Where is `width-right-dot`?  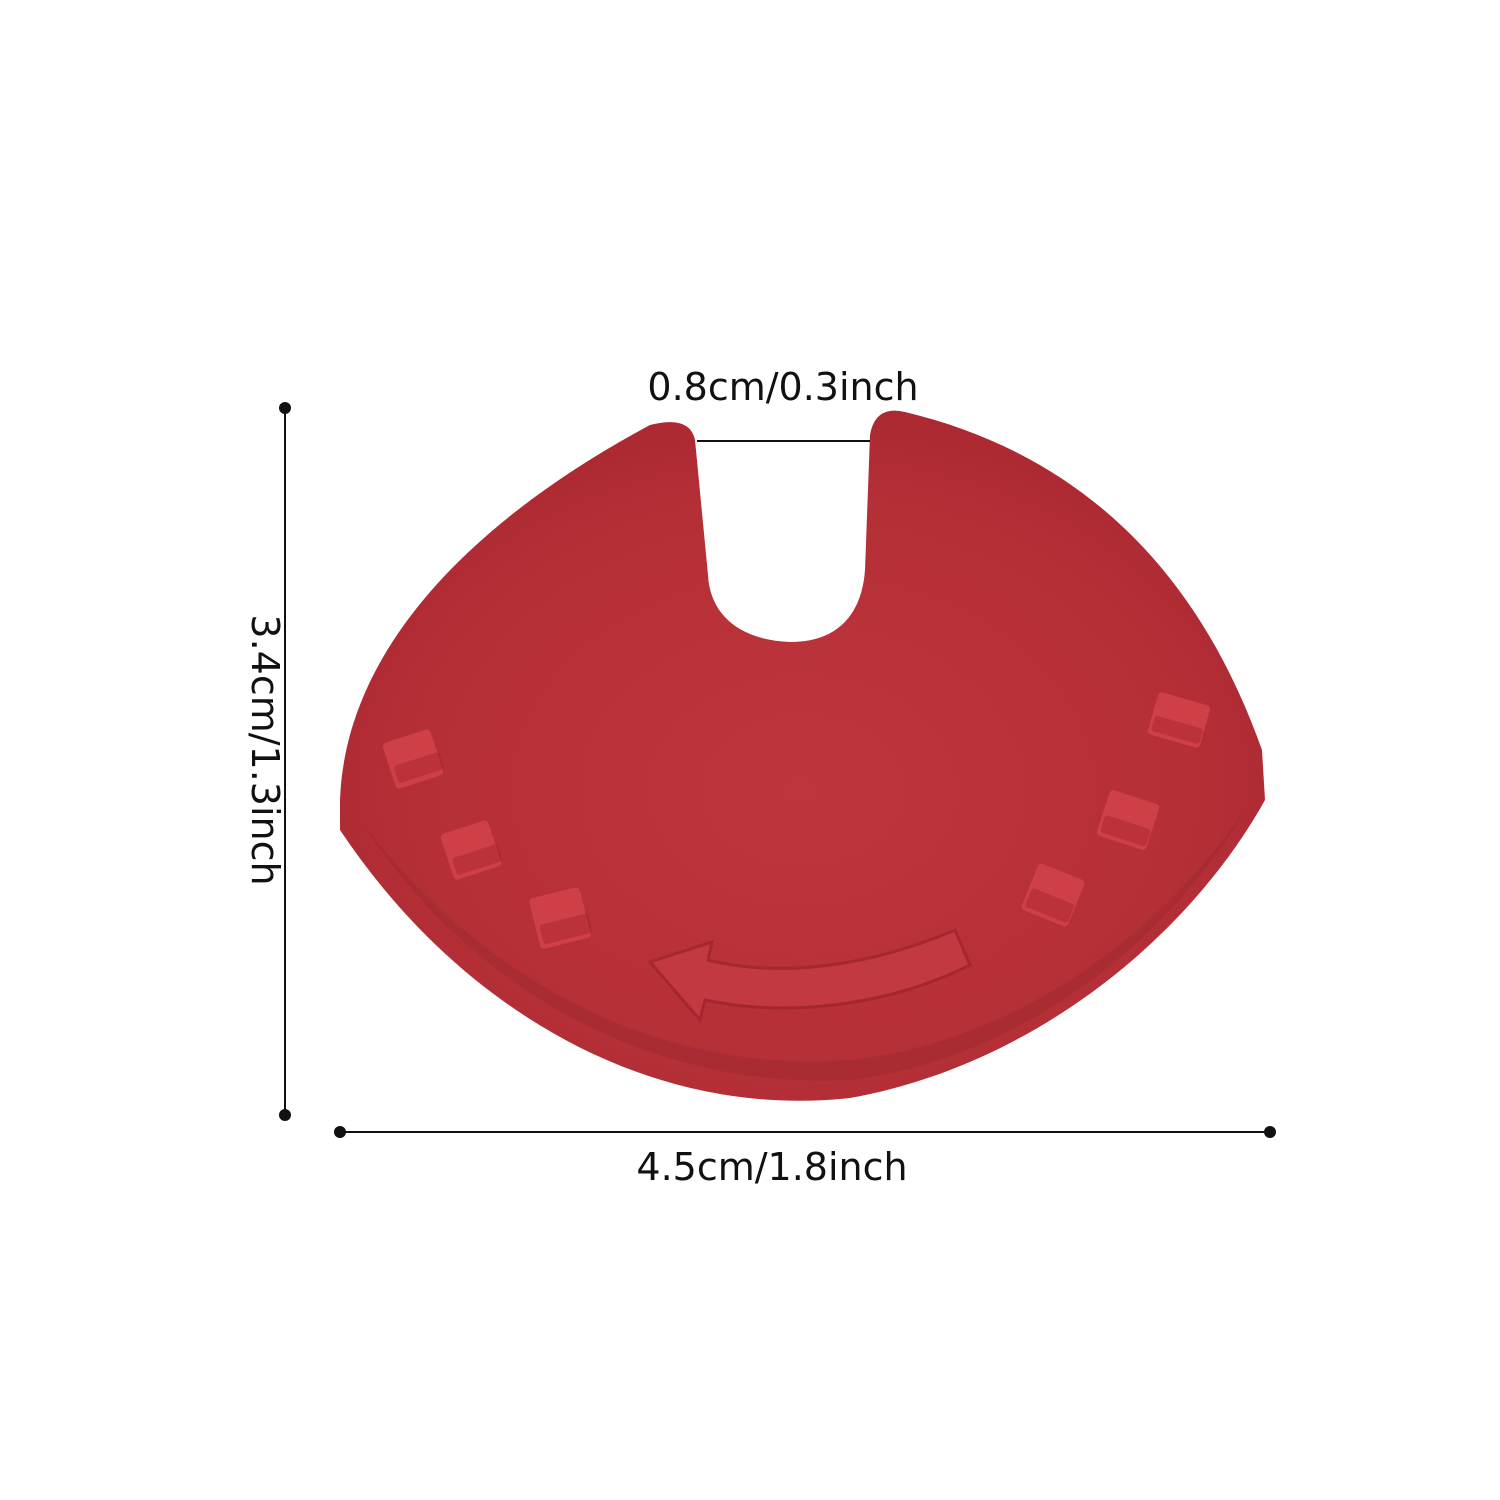
width-right-dot is located at coordinates (1270, 1132).